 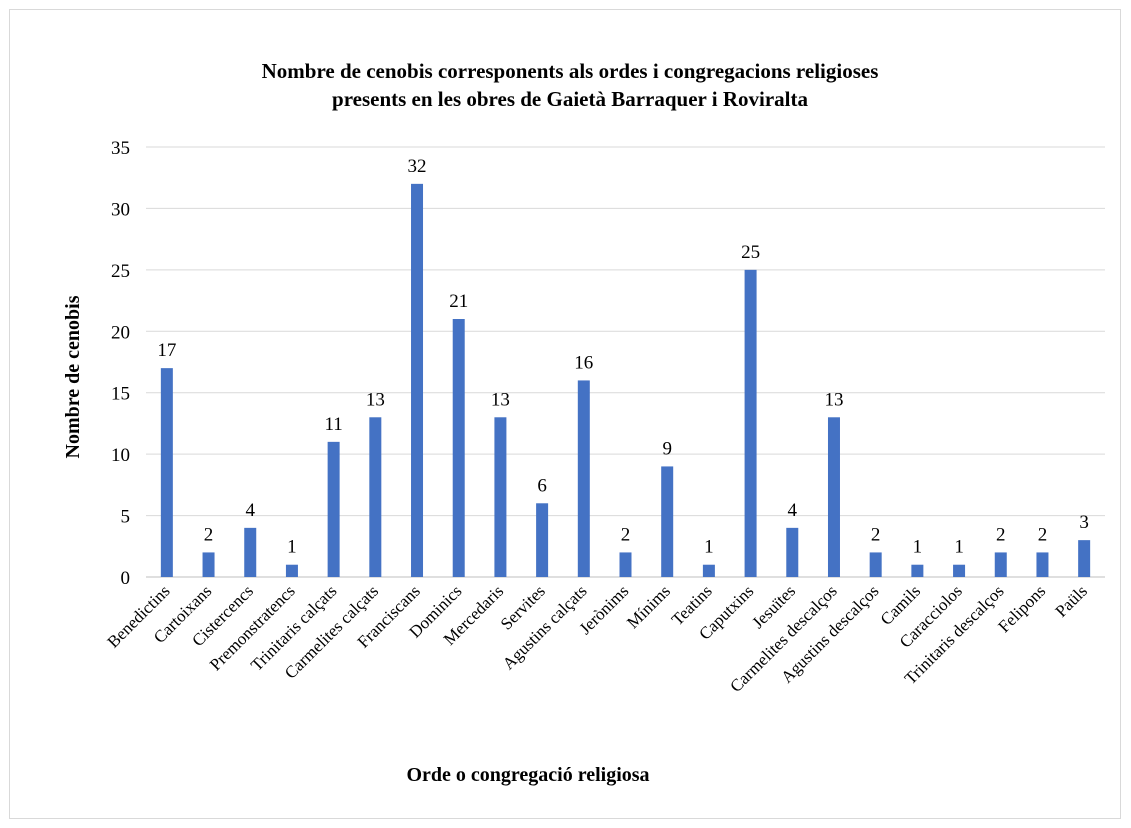 I want to click on data-label: 17, so click(x=166, y=350).